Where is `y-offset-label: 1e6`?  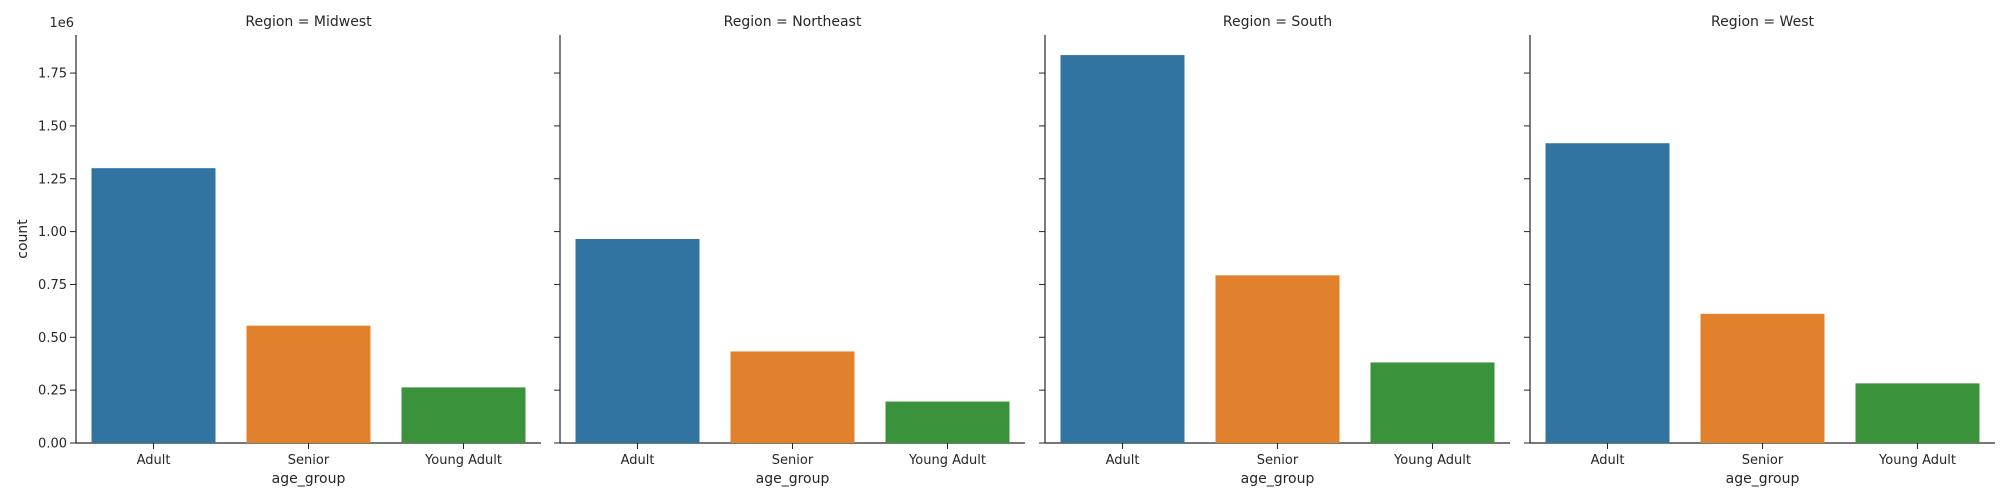
y-offset-label: 1e6 is located at coordinates (61, 23).